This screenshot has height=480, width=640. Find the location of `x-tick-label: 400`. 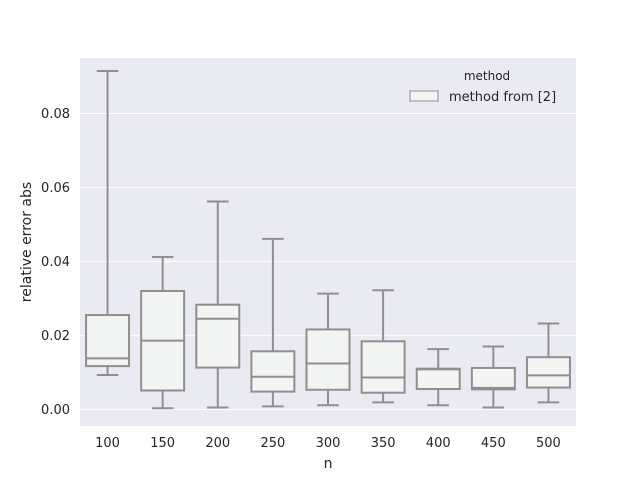

x-tick-label: 400 is located at coordinates (438, 443).